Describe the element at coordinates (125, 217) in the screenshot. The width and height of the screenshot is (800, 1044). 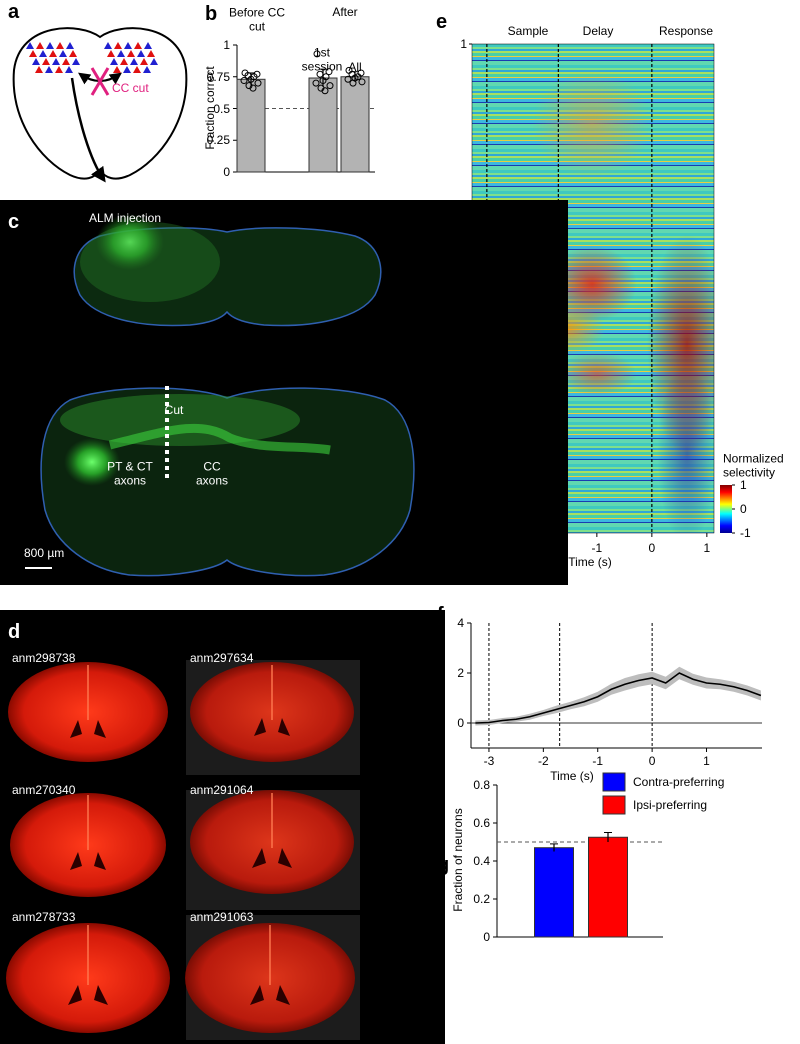
I see `annotation: ALM injection` at that location.